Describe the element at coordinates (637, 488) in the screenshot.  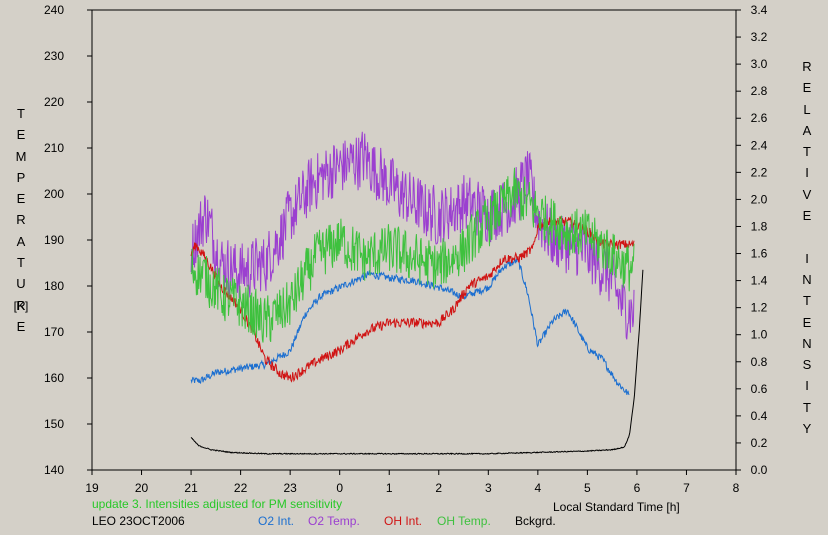
I see `x-tick-label: 6` at that location.